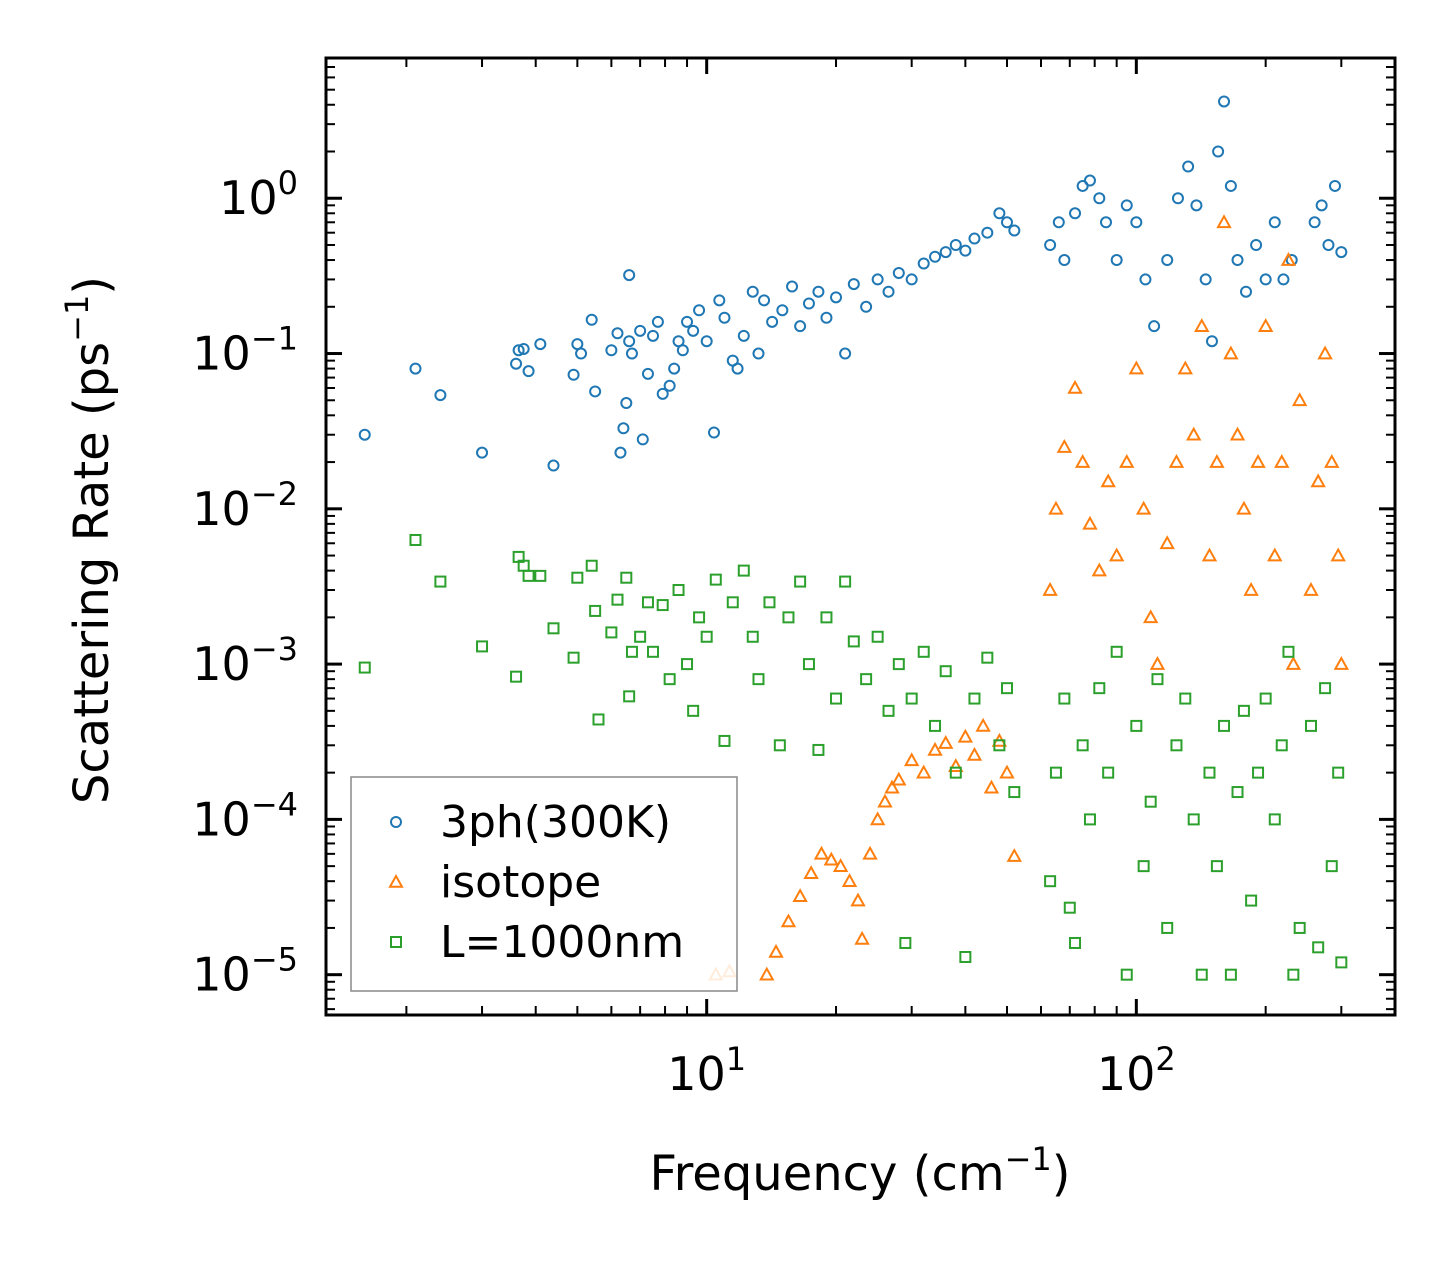 Image resolution: width=1455 pixels, height=1265 pixels. What do you see at coordinates (245, 350) in the screenshot?
I see `y-tick-label: 10⁻¹` at bounding box center [245, 350].